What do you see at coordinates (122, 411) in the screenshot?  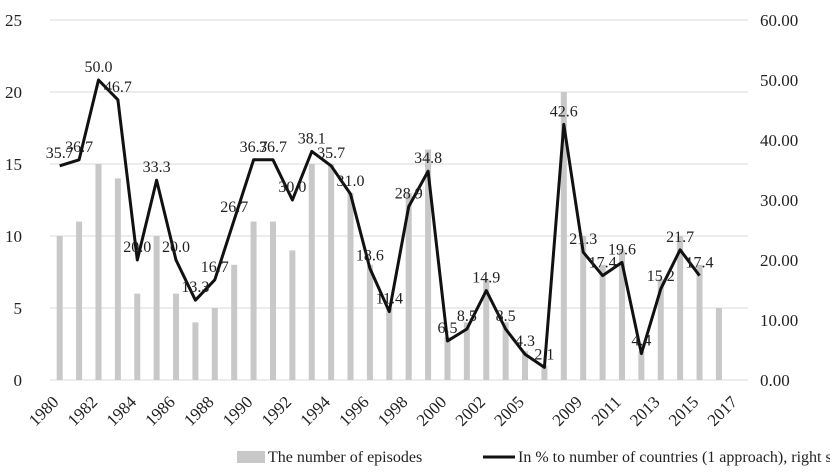 I see `x-tick-label: 1984` at bounding box center [122, 411].